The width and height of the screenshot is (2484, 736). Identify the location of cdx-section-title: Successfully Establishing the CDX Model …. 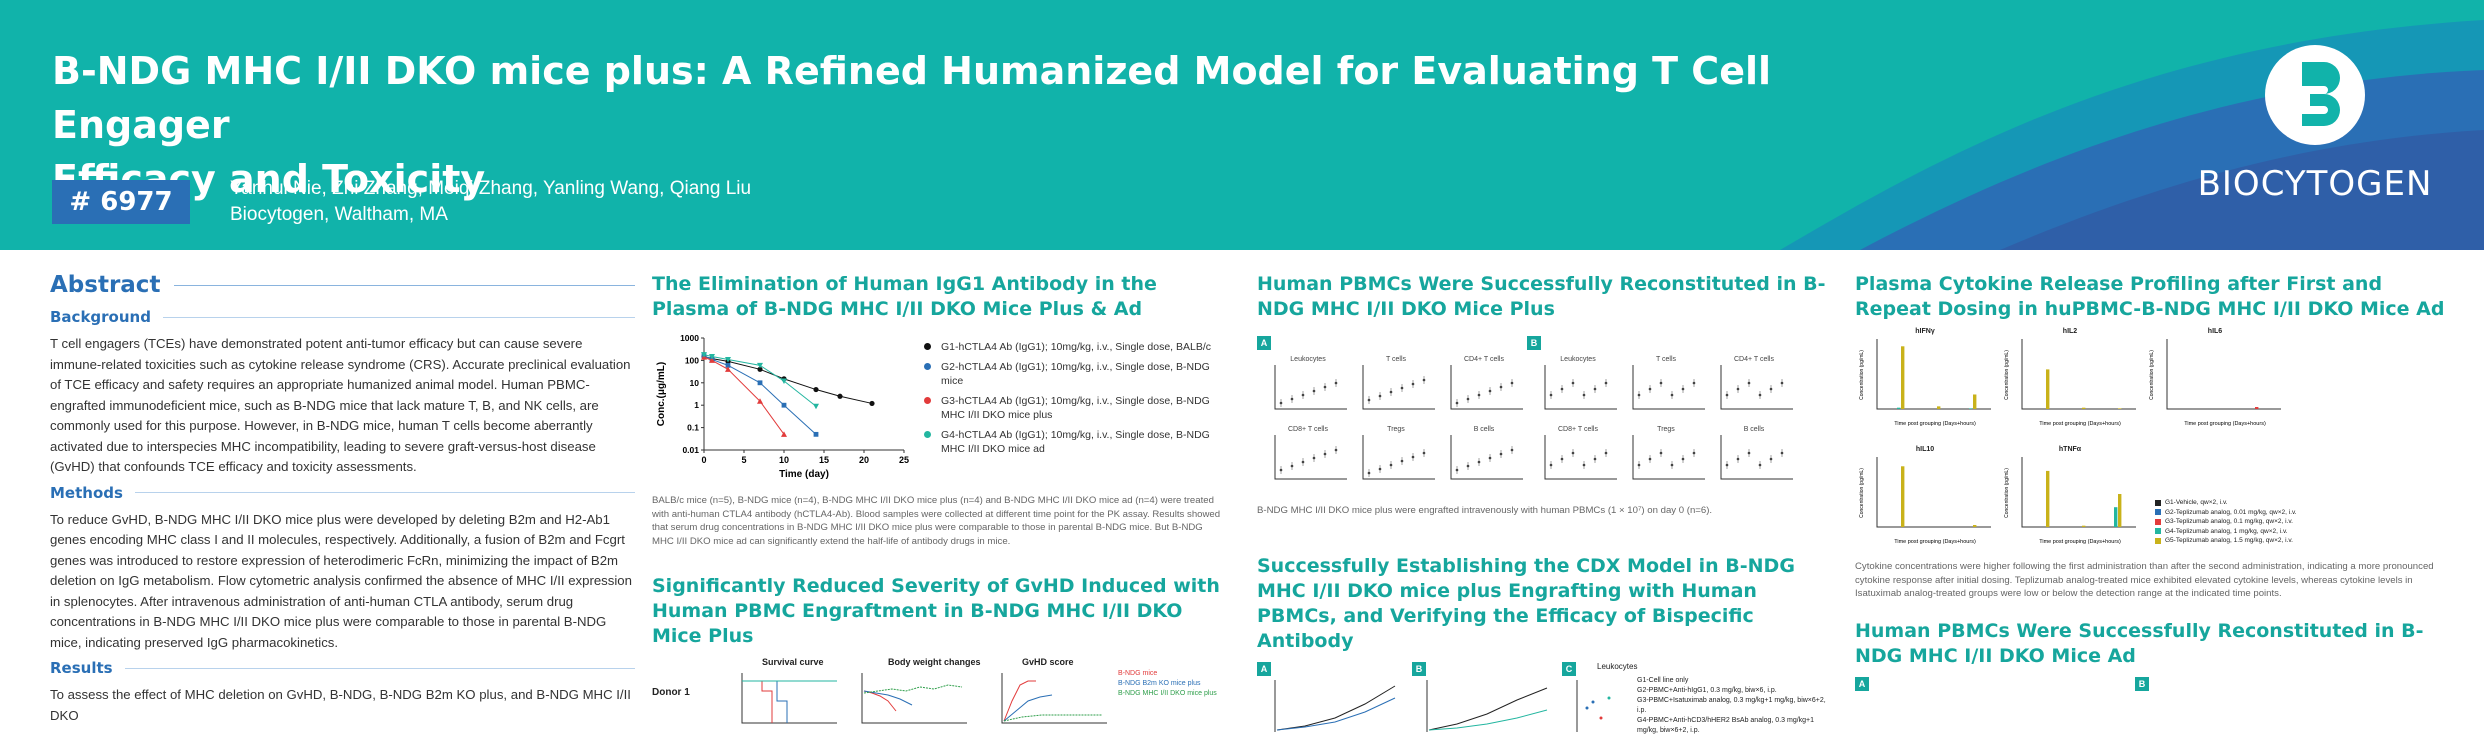
(1526, 603).